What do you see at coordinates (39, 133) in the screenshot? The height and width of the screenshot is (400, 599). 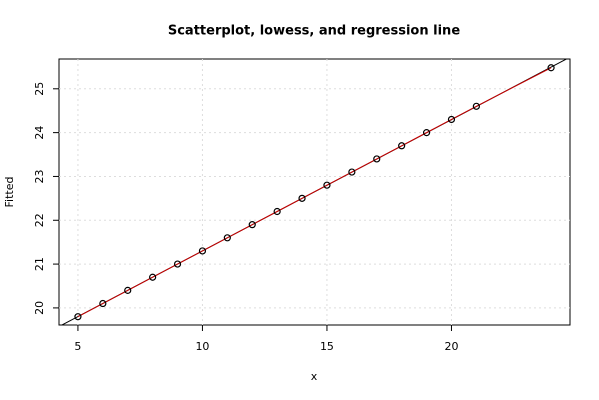 I see `y-tick-label: 24` at bounding box center [39, 133].